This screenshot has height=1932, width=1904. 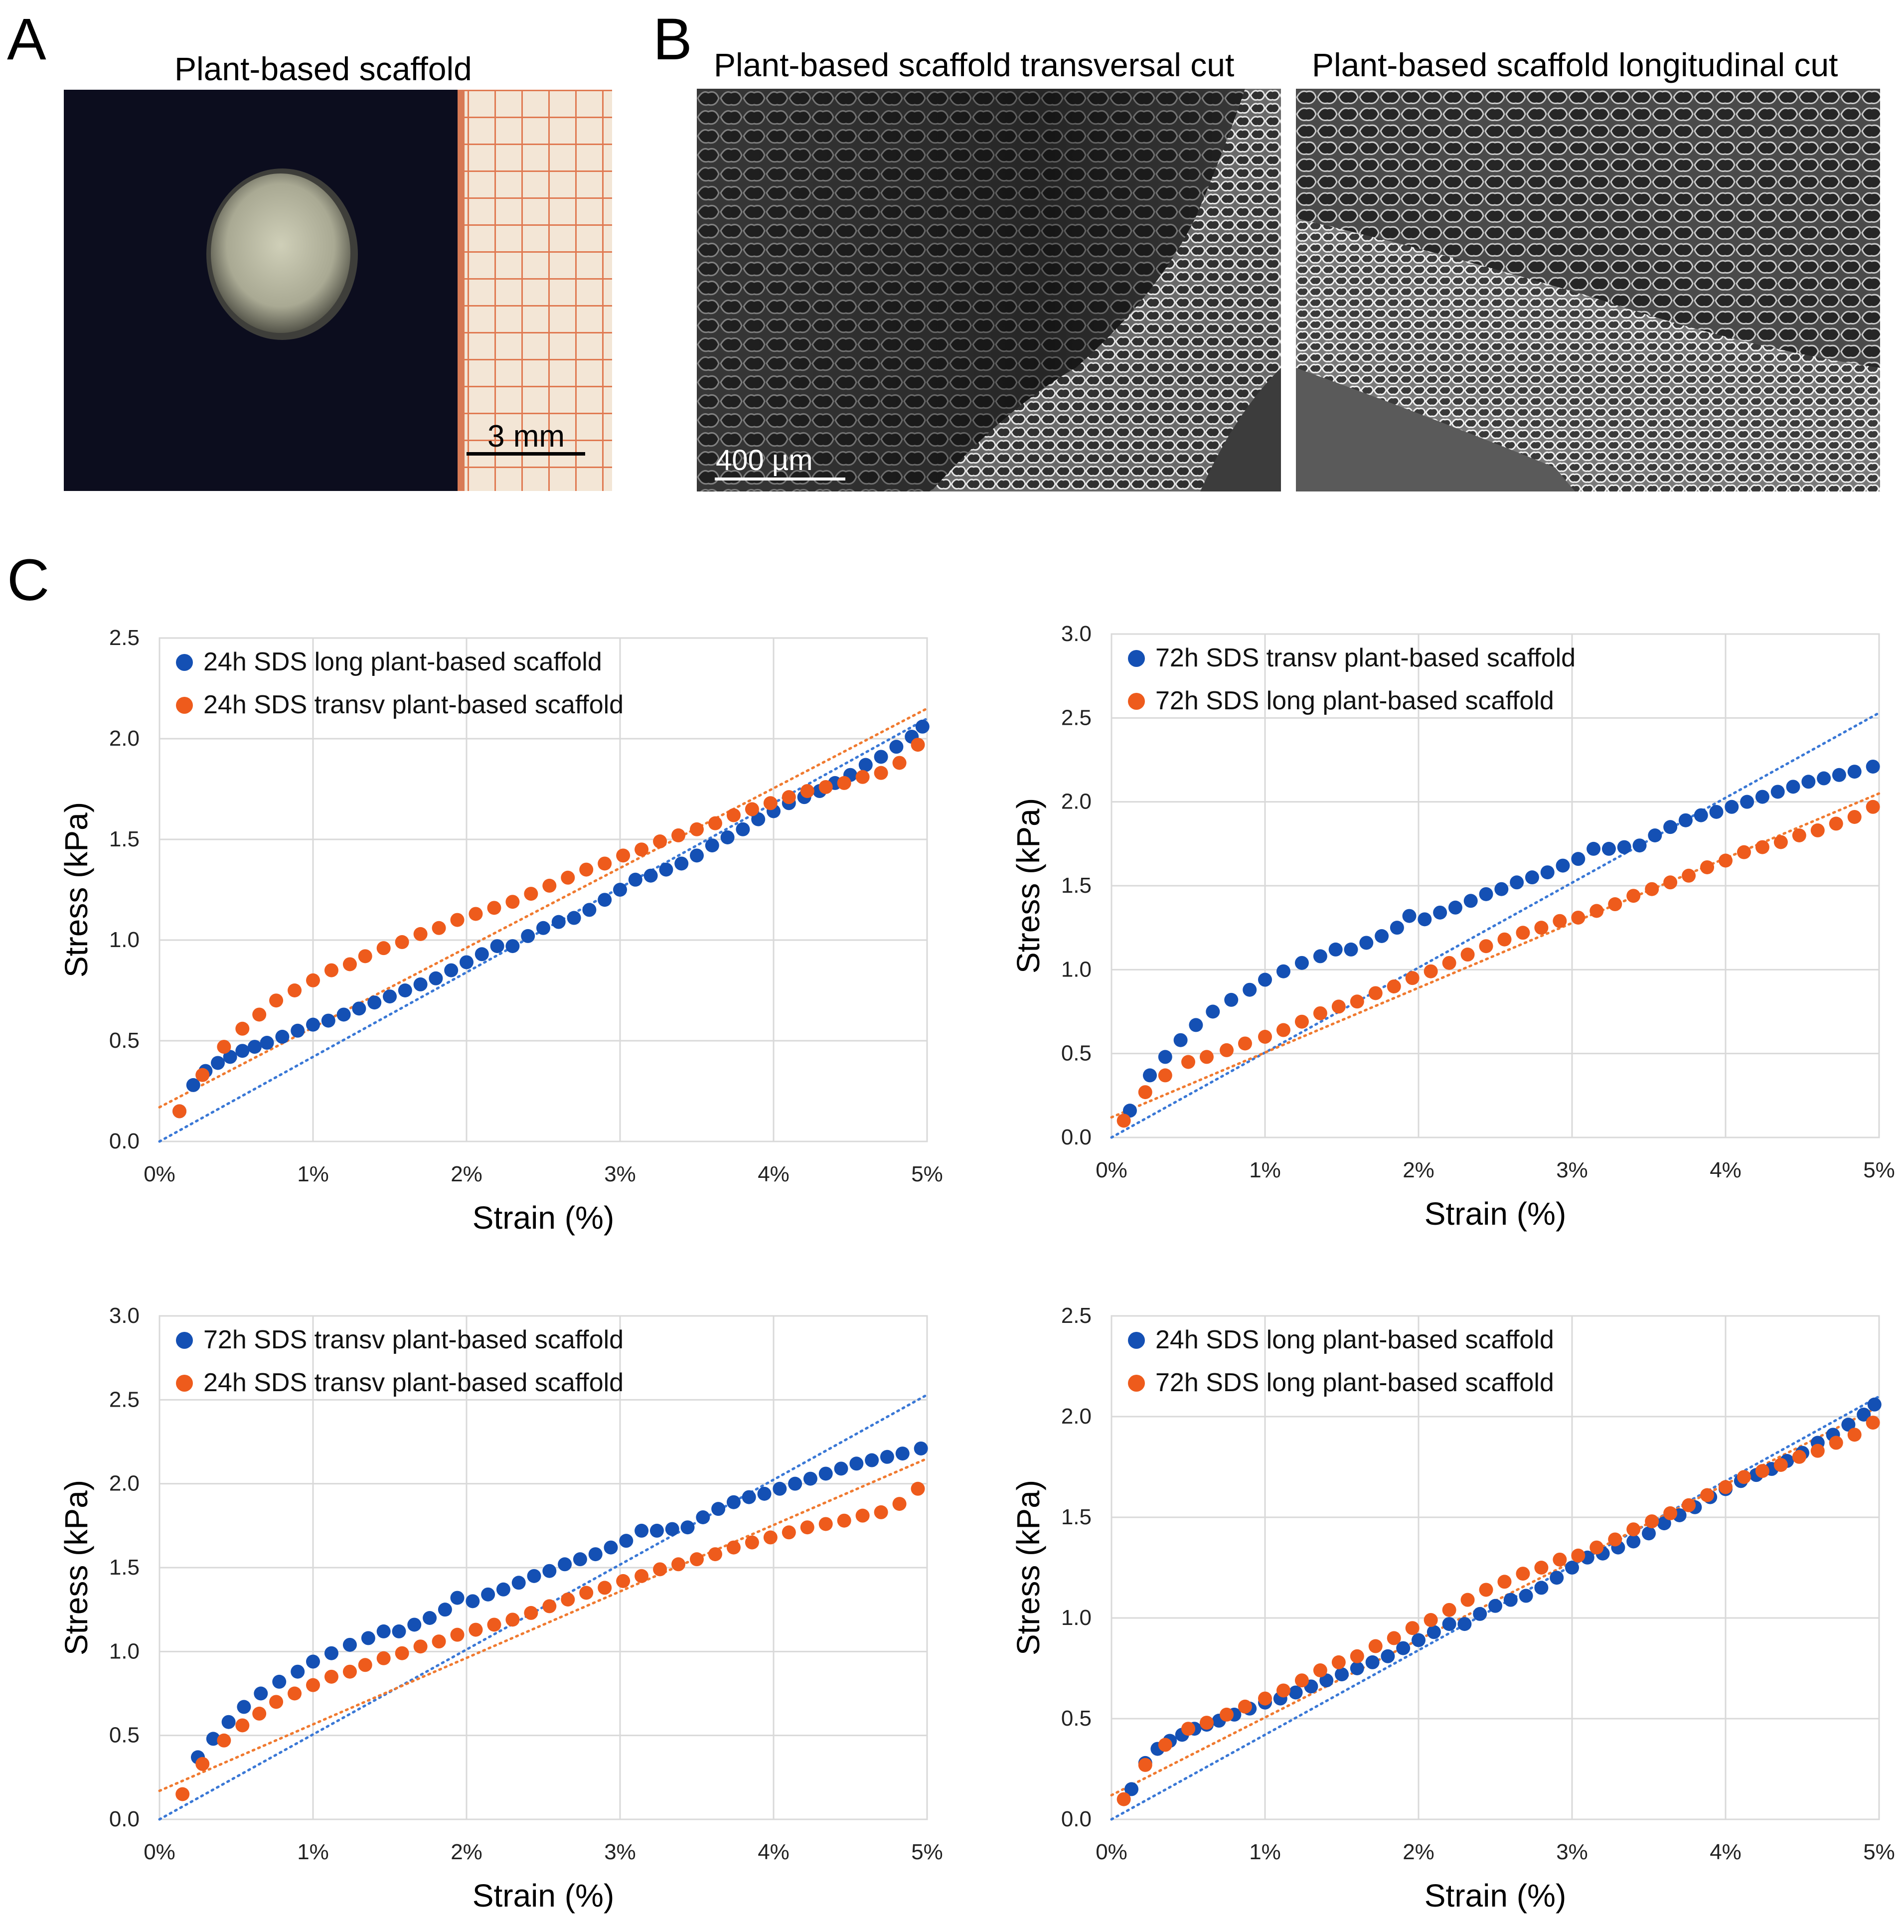 I want to click on y-tick-label: 2.0, so click(x=124, y=1483).